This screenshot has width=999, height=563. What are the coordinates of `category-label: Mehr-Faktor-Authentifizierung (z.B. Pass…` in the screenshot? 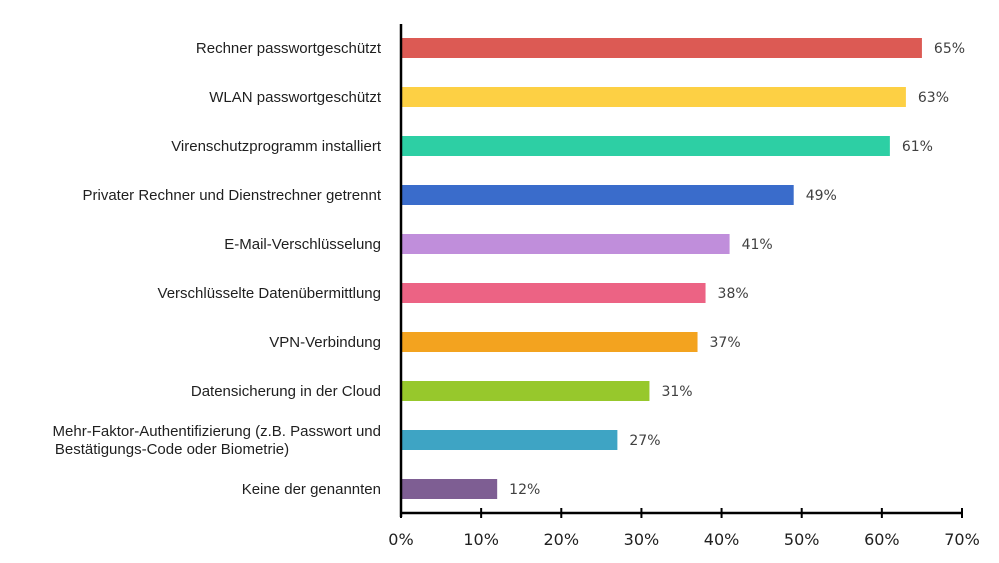 It's located at (217, 431).